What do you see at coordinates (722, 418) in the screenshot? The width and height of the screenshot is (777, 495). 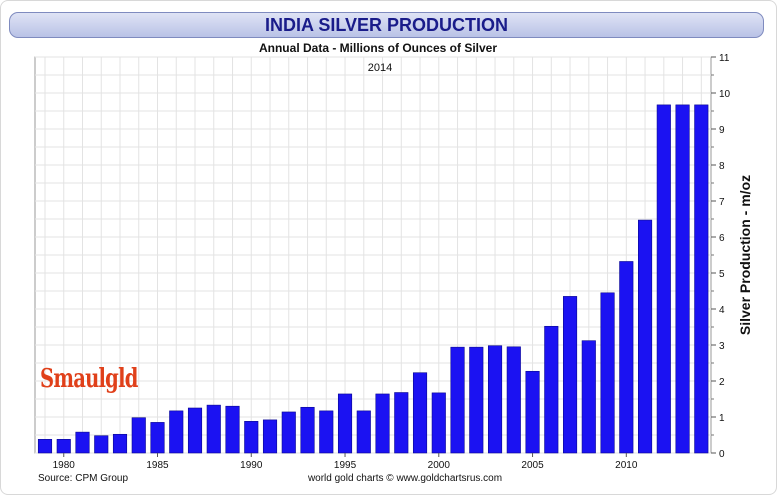 I see `y-tick-label: 1` at bounding box center [722, 418].